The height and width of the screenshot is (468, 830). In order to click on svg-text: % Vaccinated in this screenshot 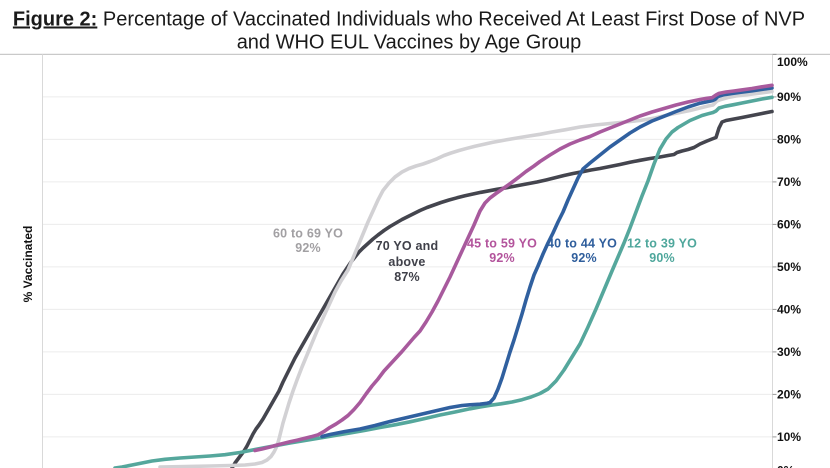, I will do `click(28, 264)`.